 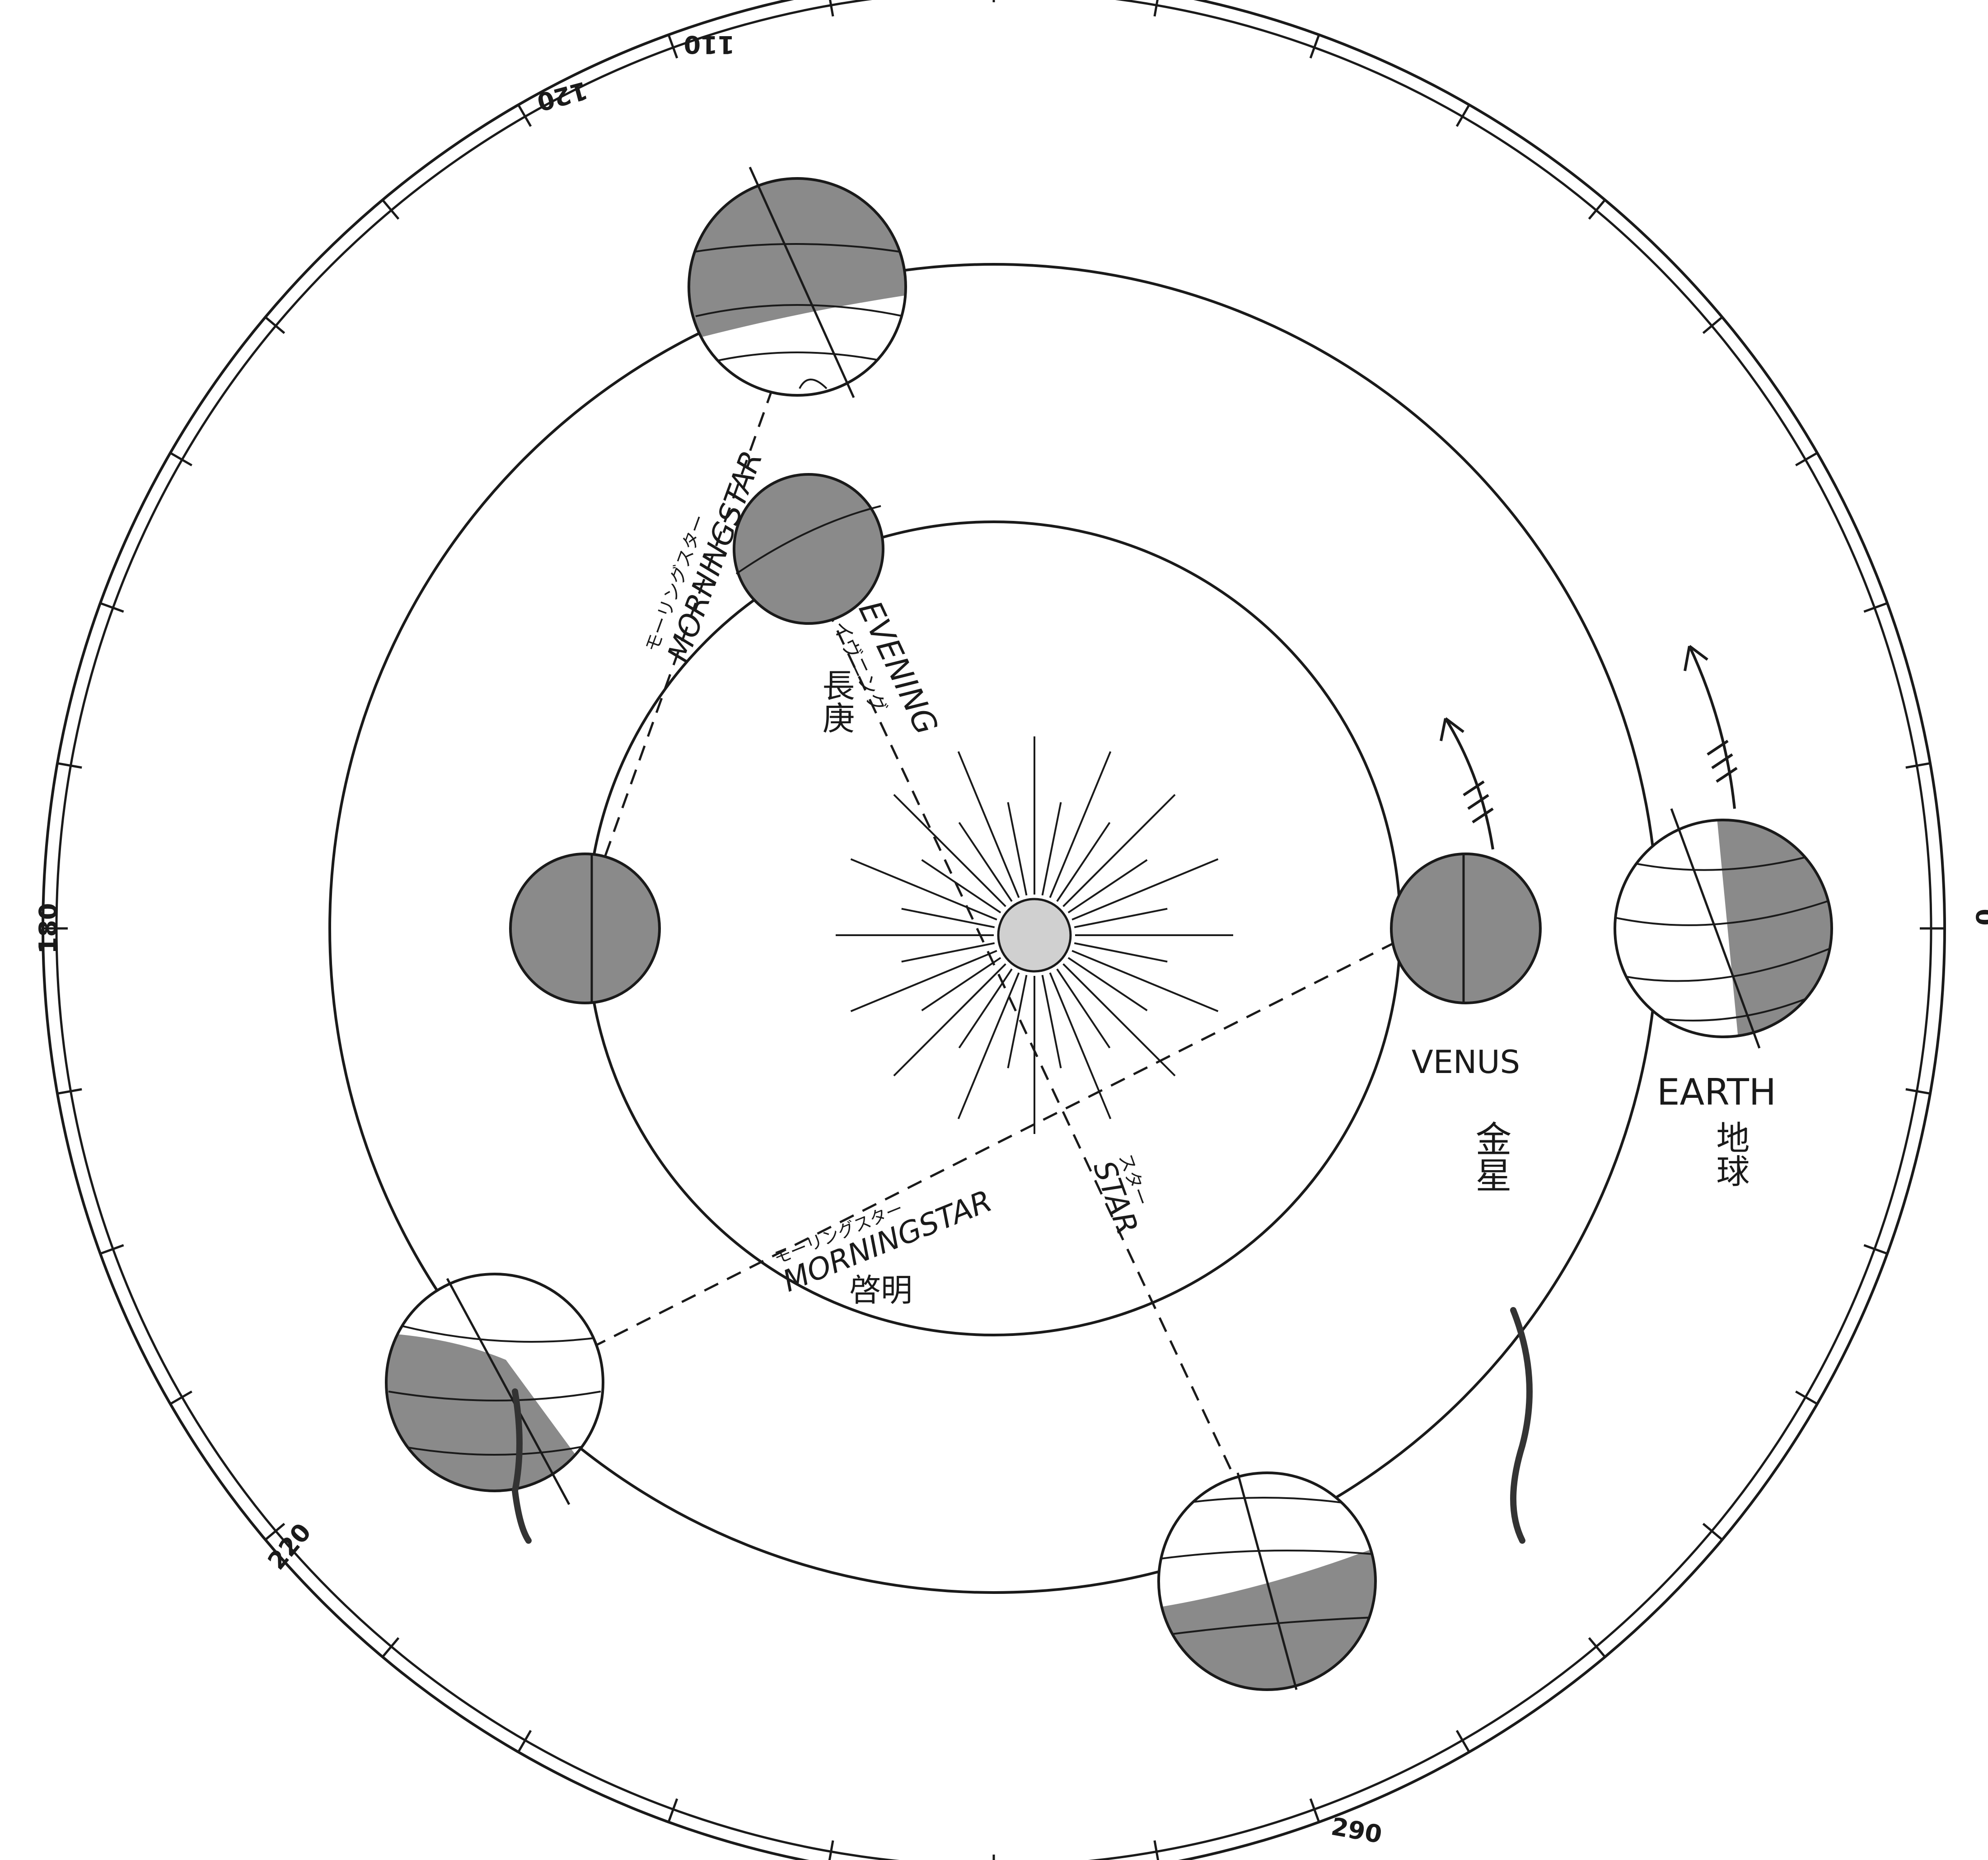 I want to click on venus-position-right, so click(x=1466, y=928).